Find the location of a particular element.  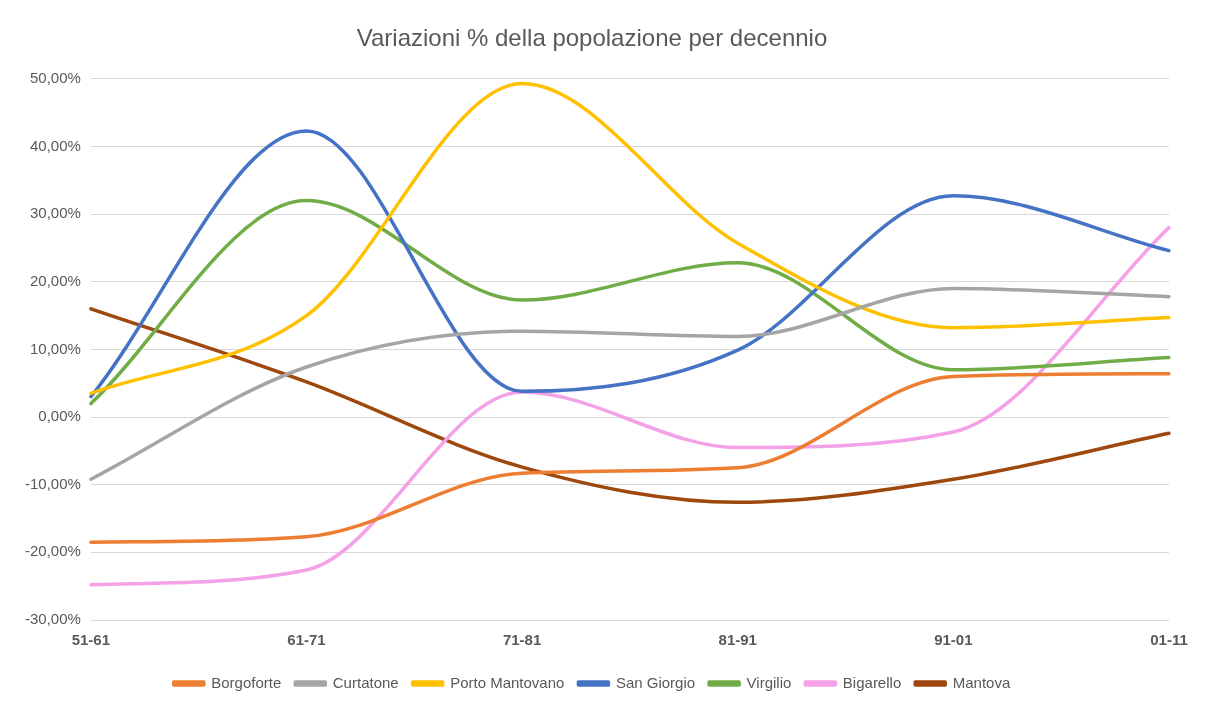

y-tick-label: 10,00% is located at coordinates (55, 348).